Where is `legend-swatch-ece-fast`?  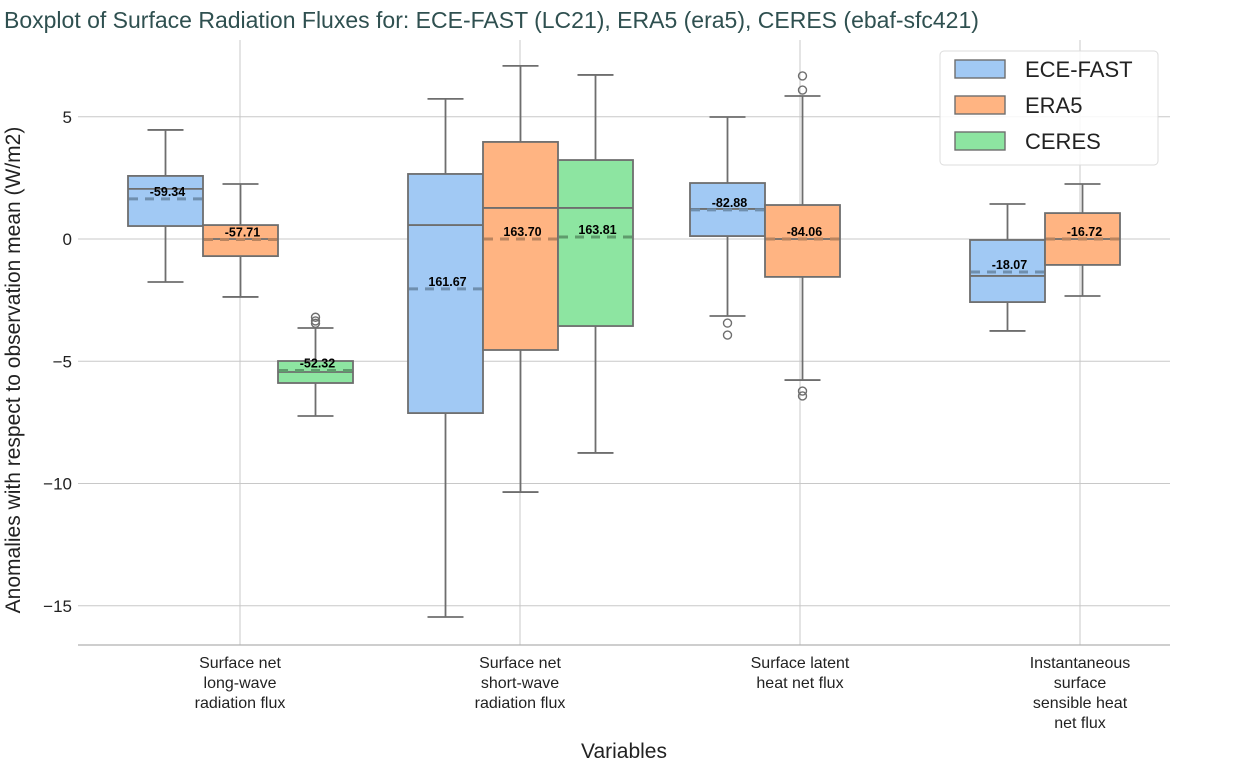 legend-swatch-ece-fast is located at coordinates (980, 69).